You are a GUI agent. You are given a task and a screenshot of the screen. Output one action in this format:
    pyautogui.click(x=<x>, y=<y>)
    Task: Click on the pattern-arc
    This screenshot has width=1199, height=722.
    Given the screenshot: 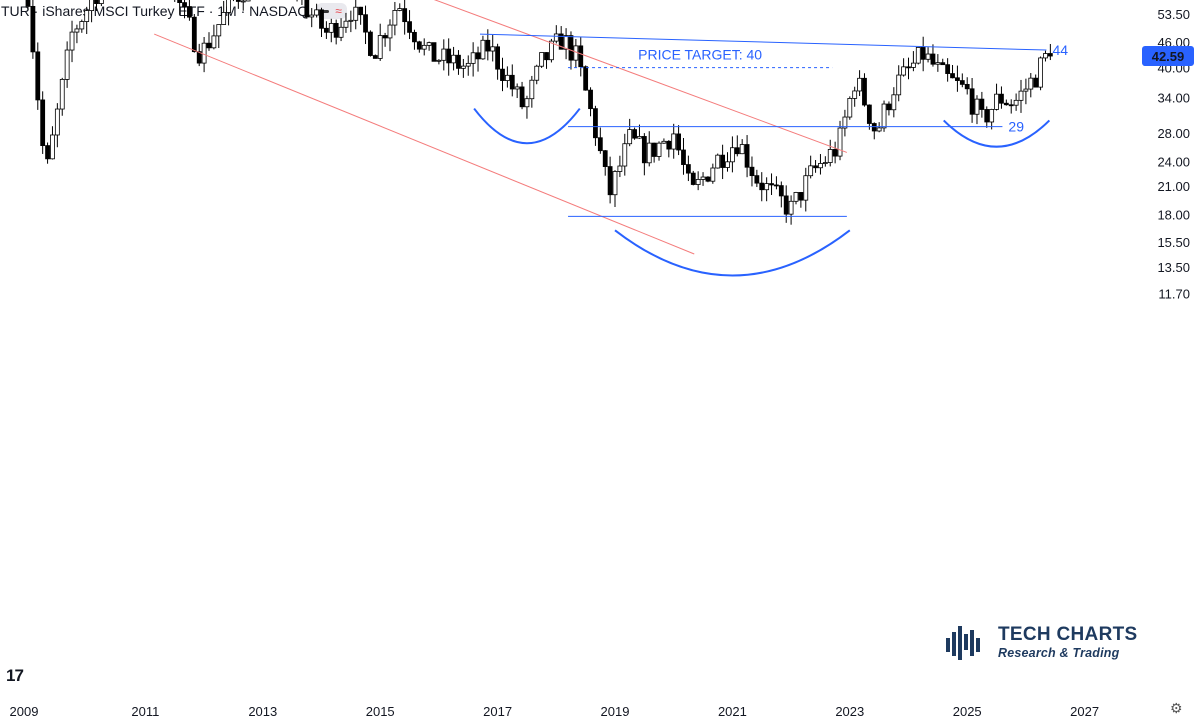 What is the action you would take?
    pyautogui.click(x=997, y=133)
    